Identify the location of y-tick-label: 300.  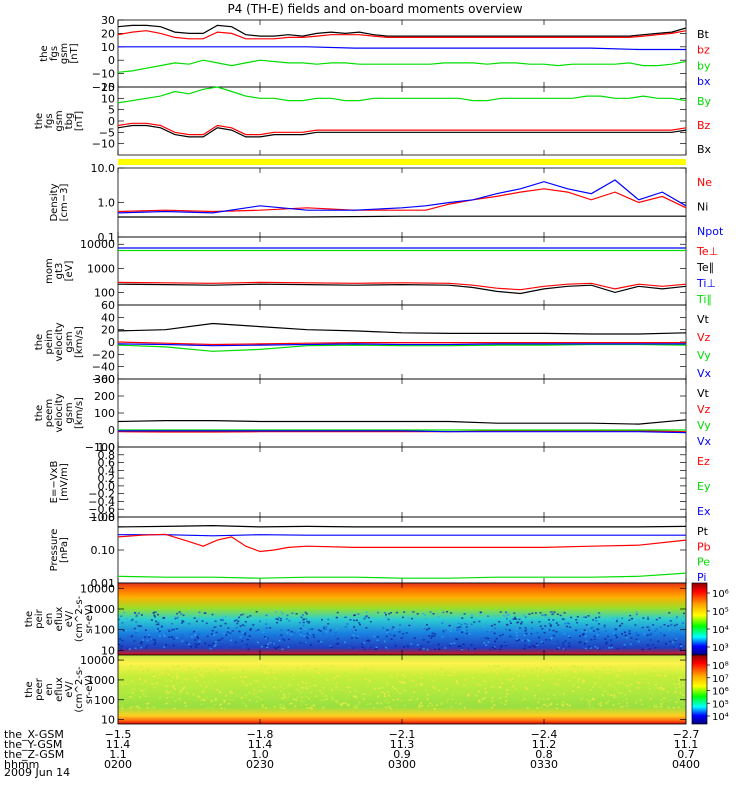
(104, 379).